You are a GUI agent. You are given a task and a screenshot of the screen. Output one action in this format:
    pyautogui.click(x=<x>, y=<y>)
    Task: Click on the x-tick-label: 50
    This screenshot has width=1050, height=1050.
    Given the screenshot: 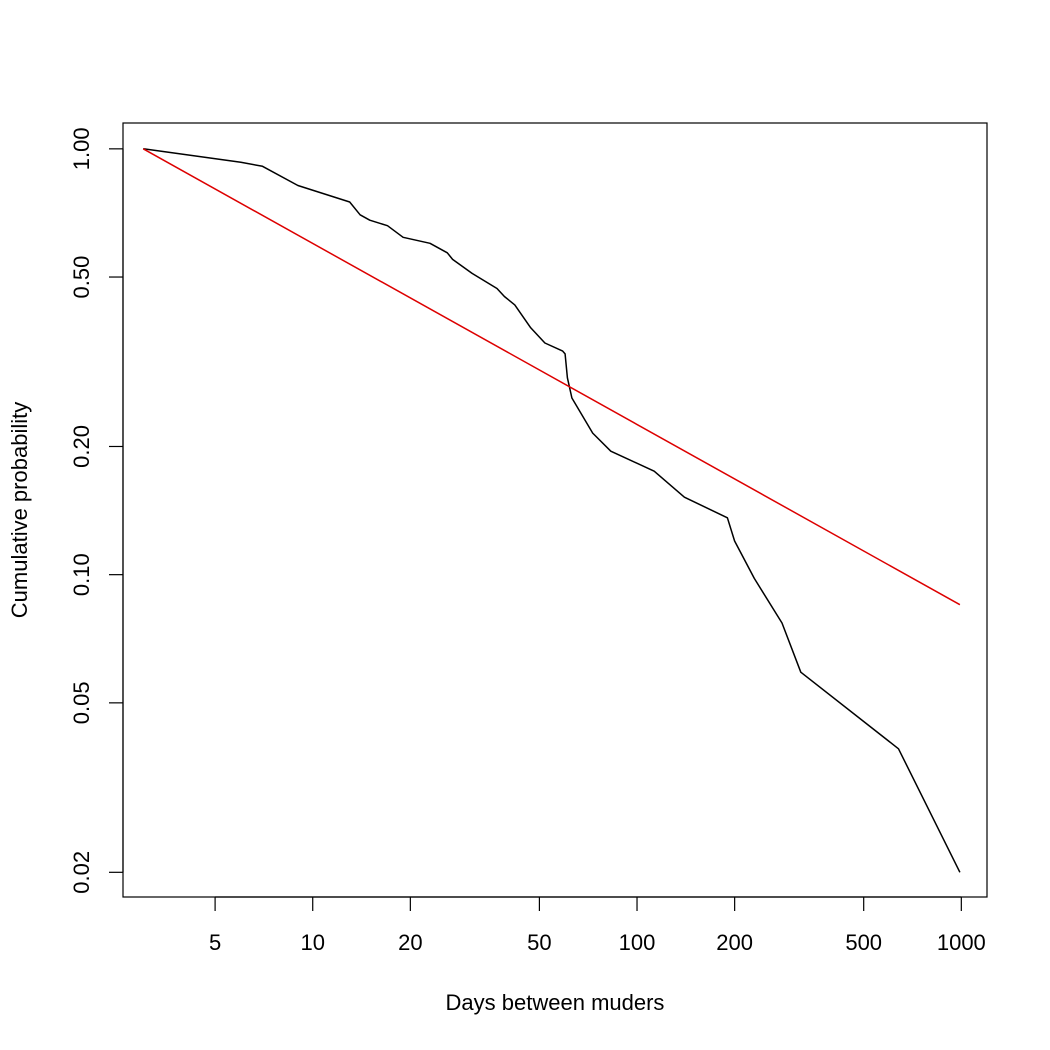 What is the action you would take?
    pyautogui.click(x=539, y=942)
    